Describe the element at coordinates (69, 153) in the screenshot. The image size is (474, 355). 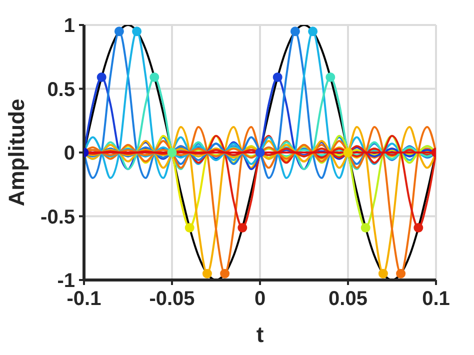
I see `y-tick-label: 0` at that location.